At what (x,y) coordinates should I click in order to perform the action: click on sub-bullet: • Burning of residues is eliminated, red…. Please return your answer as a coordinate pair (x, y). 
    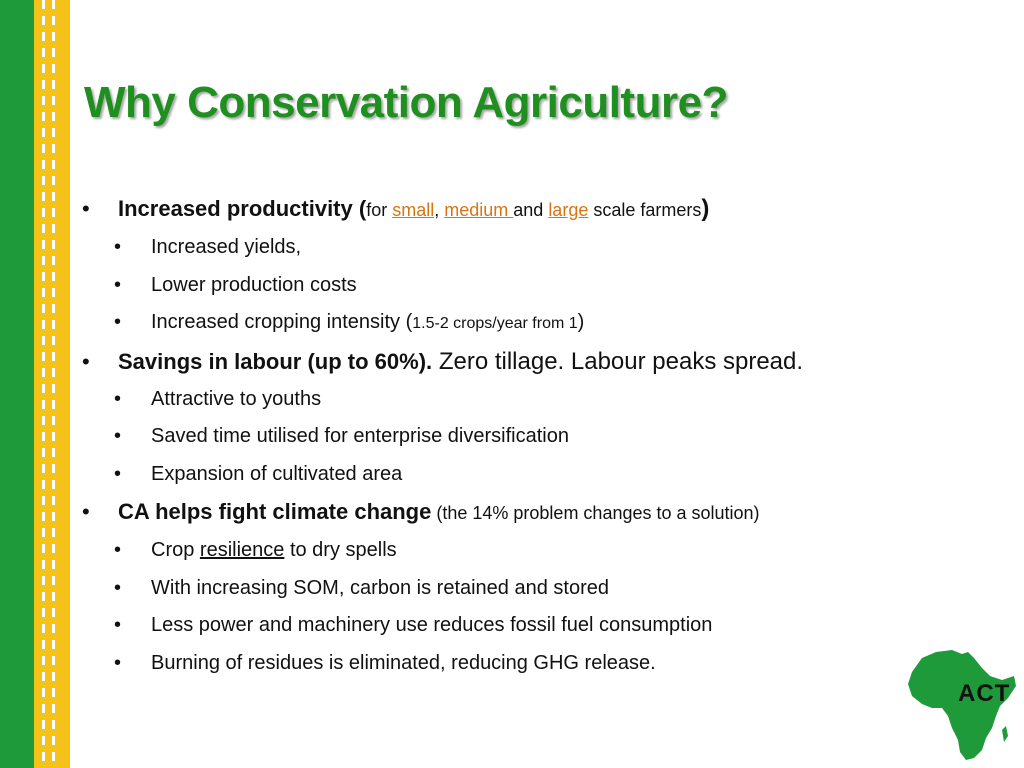
    Looking at the image, I should click on (530, 664).